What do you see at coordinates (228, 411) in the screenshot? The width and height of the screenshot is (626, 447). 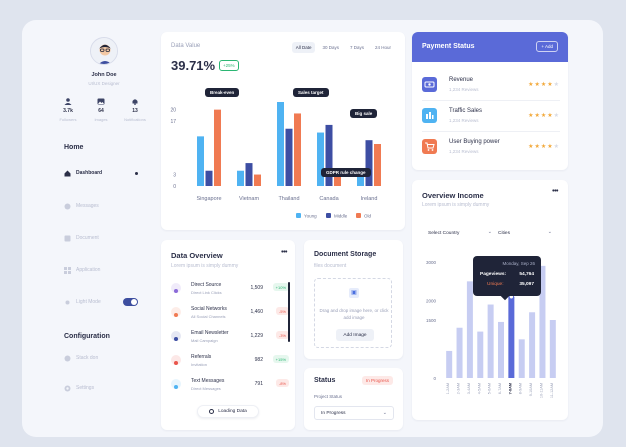 I see `loading-data-button: Loading Data` at bounding box center [228, 411].